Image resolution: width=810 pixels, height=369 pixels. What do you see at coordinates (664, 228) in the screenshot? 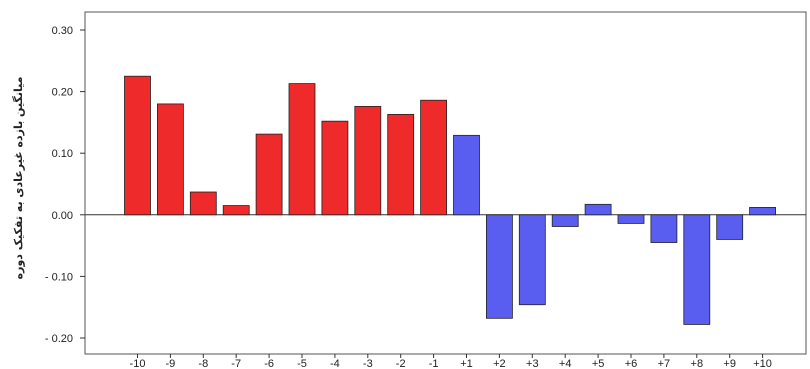
I see `bar-+7` at bounding box center [664, 228].